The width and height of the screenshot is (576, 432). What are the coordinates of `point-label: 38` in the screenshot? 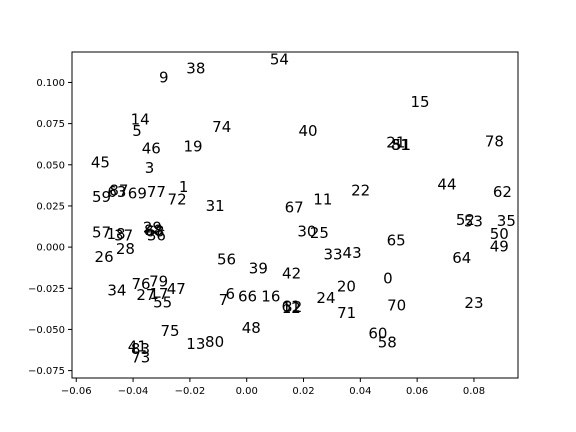 It's located at (195, 68).